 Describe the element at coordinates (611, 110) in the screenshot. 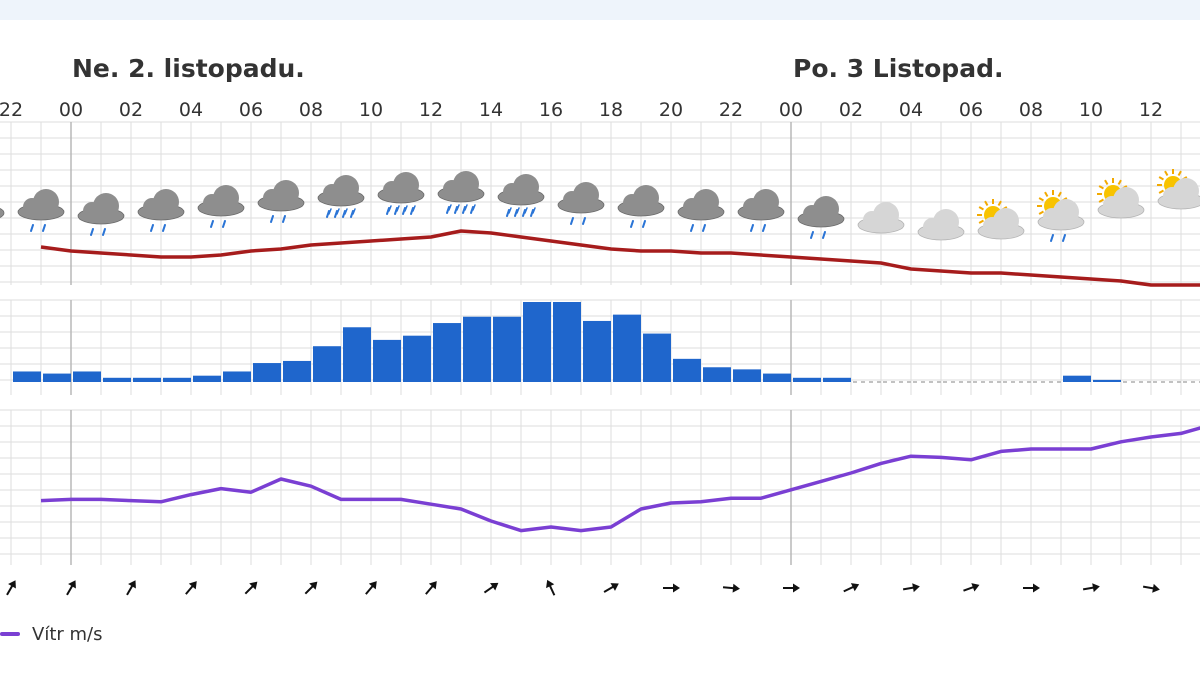

I see `hour-label: 18` at that location.